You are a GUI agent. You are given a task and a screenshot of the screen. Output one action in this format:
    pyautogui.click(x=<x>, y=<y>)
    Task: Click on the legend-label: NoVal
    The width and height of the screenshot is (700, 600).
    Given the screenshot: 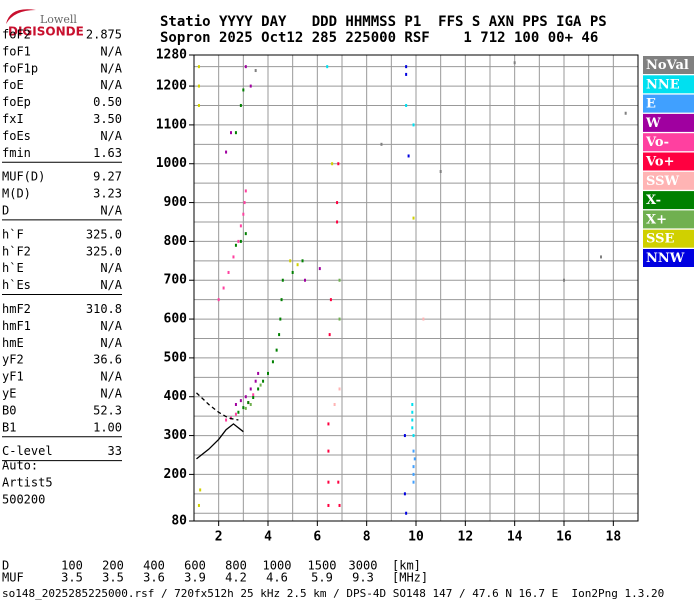 What is the action you would take?
    pyautogui.click(x=667, y=65)
    